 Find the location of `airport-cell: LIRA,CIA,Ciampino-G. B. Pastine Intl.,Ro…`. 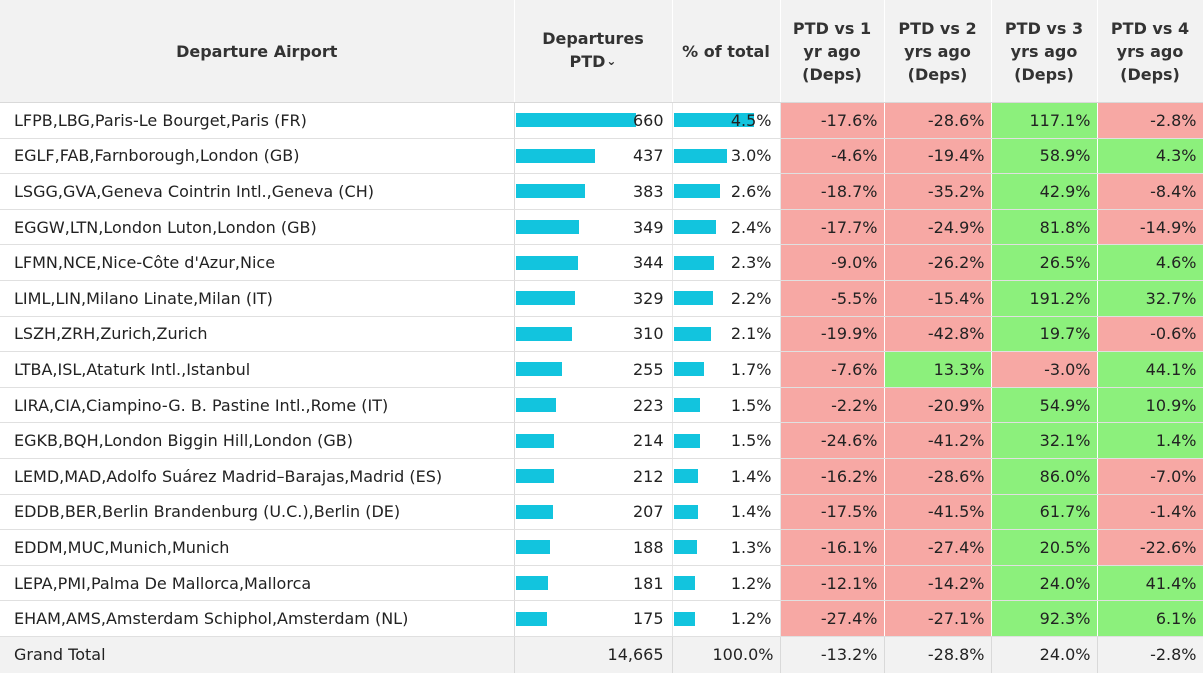

airport-cell: LIRA,CIA,Ciampino-G. B. Pastine Intl.,Ro… is located at coordinates (257, 405).